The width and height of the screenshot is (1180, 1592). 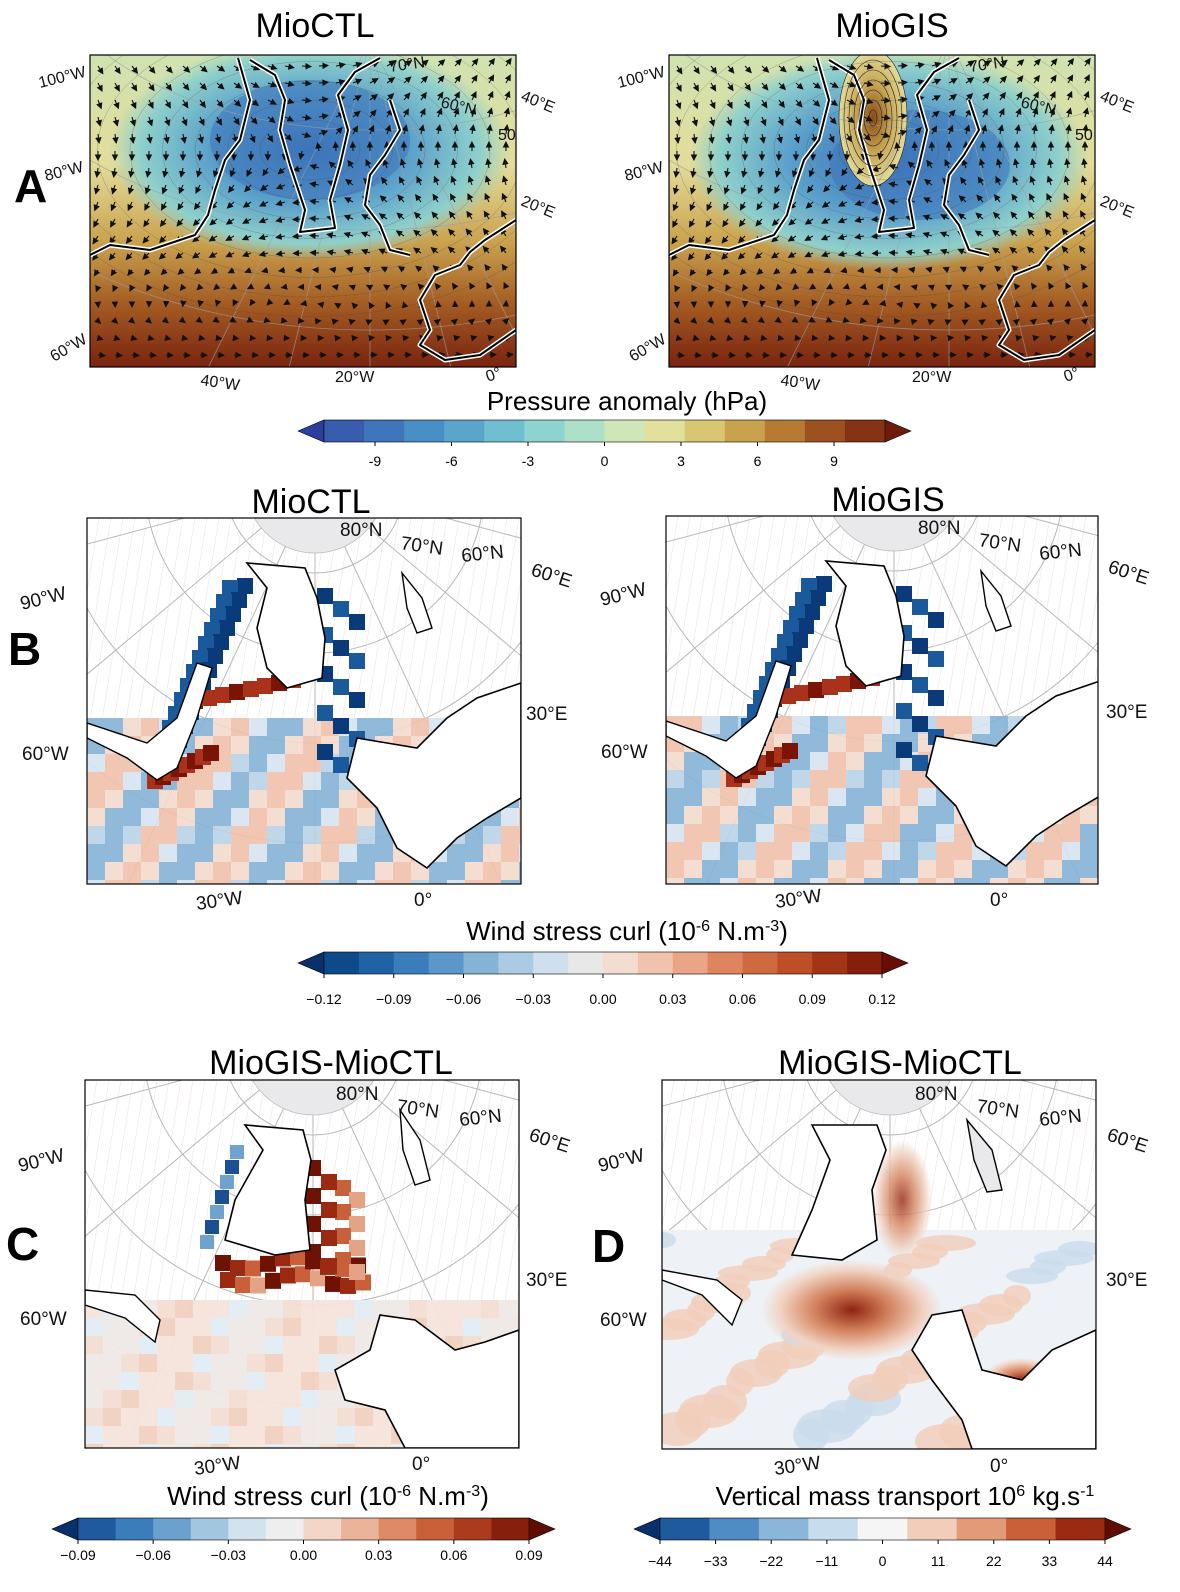 What do you see at coordinates (45, 754) in the screenshot?
I see `b1-lat-60w: 60°W` at bounding box center [45, 754].